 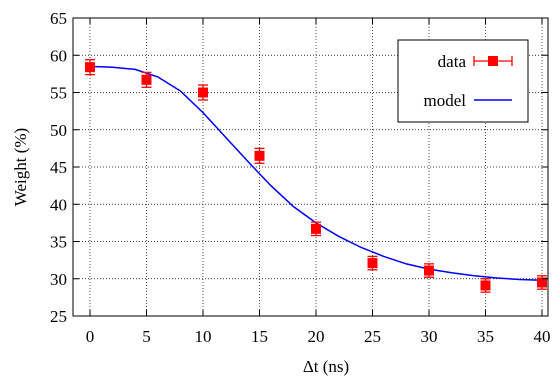 I want to click on x-tick-label: 10, so click(x=203, y=336).